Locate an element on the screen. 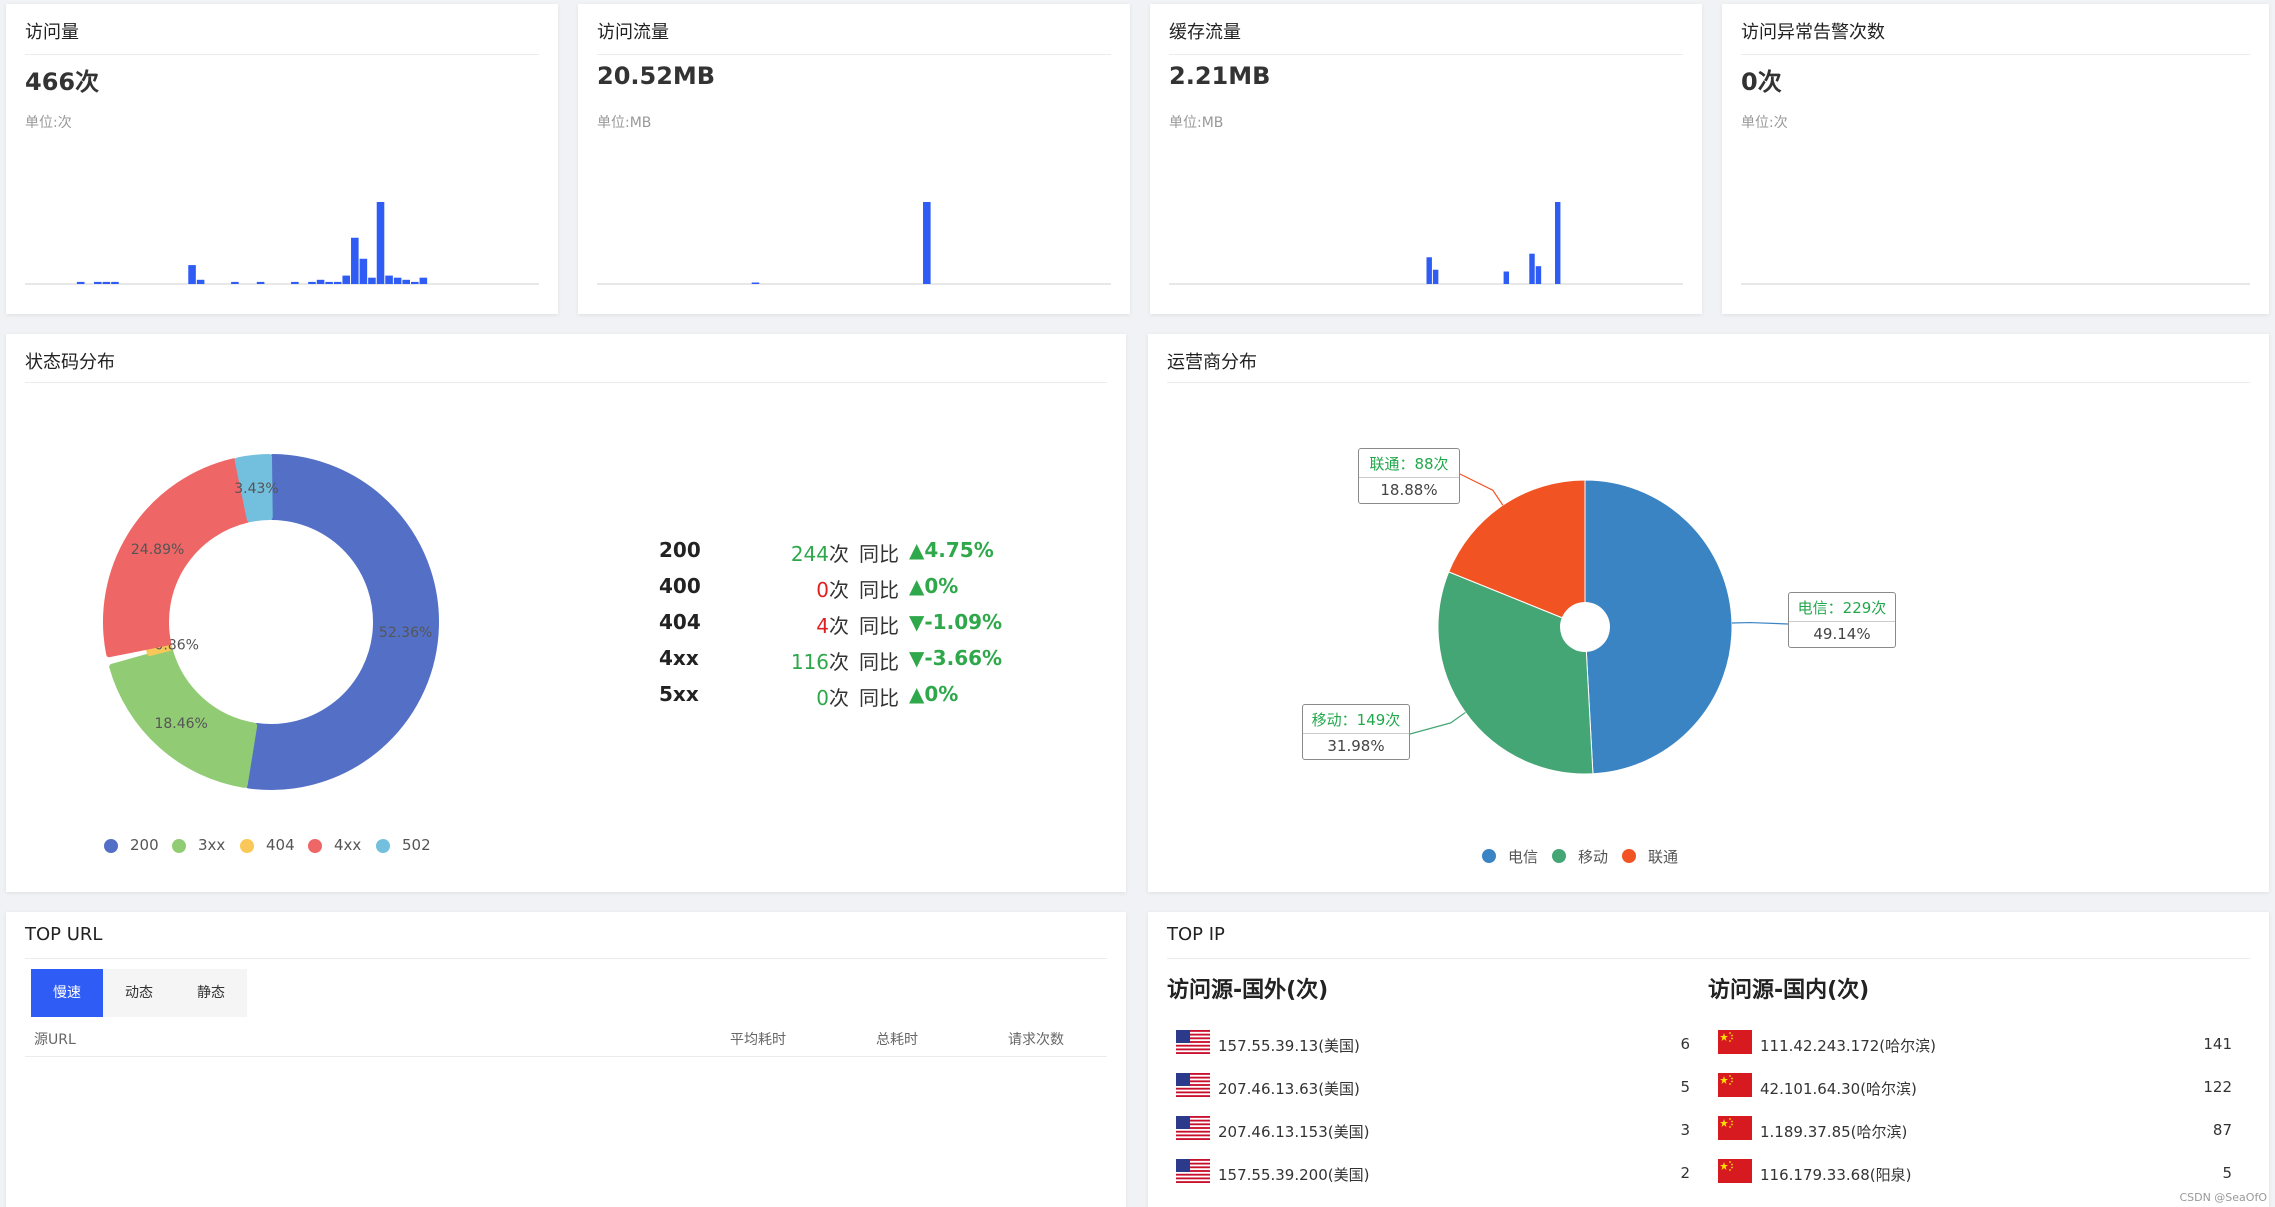 This screenshot has height=1207, width=2275. legend-item-移动: 移动 is located at coordinates (1580, 856).